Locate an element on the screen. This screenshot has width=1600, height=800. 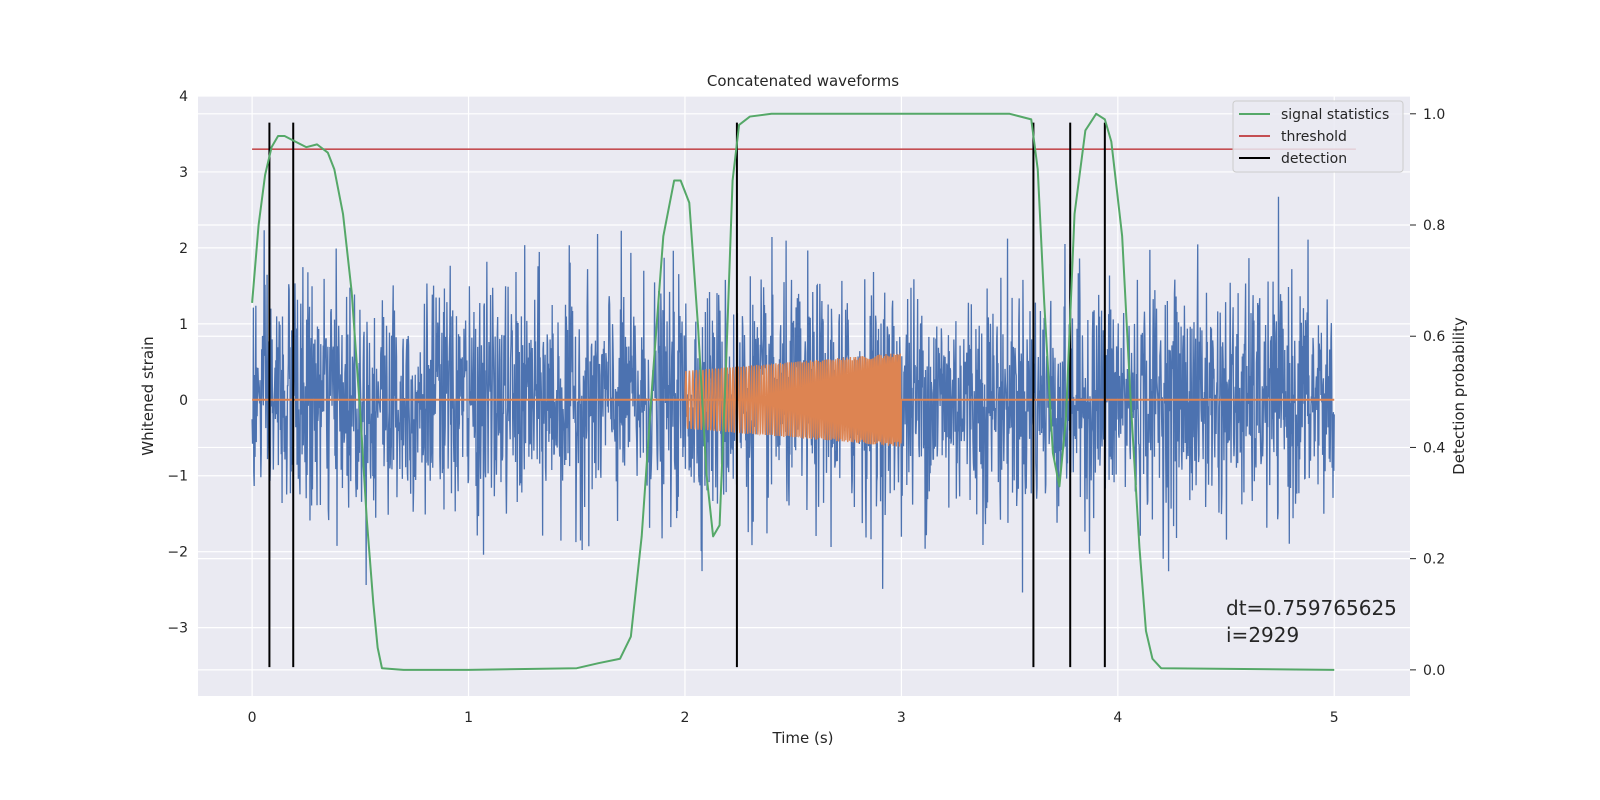
chart-title: Concatenated waveforms is located at coordinates (803, 81).